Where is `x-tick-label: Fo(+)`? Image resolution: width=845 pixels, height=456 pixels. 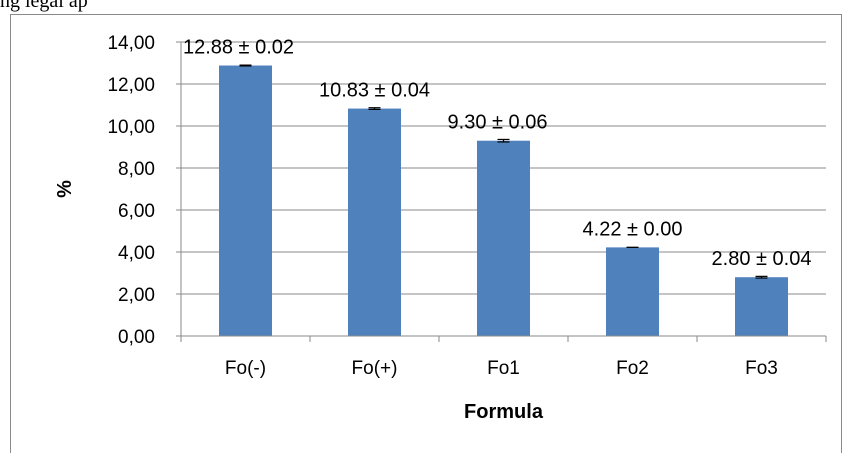 x-tick-label: Fo(+) is located at coordinates (375, 368).